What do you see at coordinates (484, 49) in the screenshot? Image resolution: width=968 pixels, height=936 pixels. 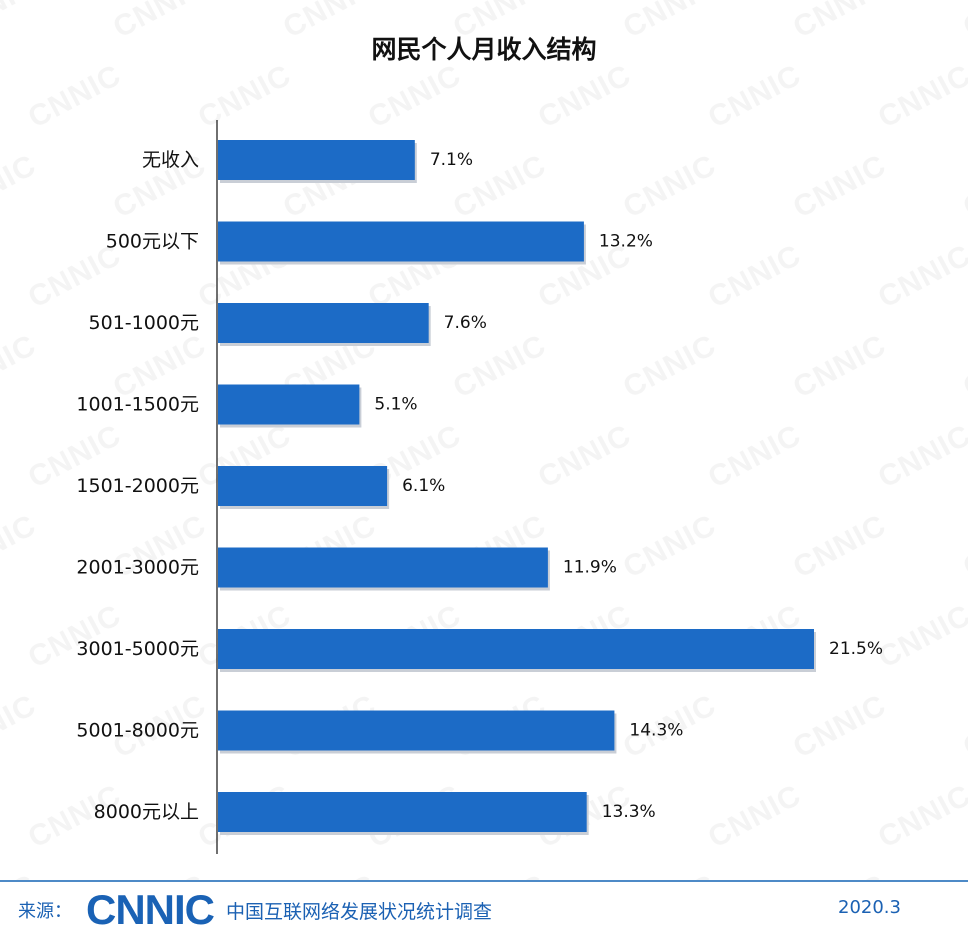 I see `chart-title: 网民个人月收入结构` at bounding box center [484, 49].